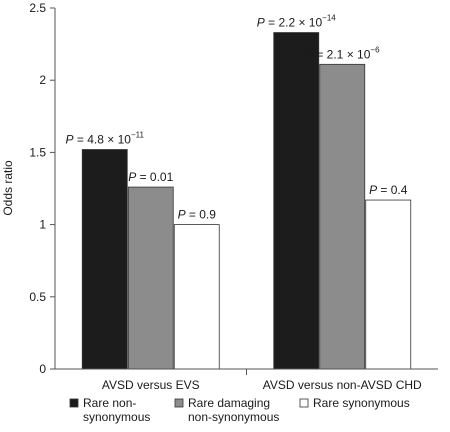 This screenshot has width=450, height=432. Describe the element at coordinates (342, 53) in the screenshot. I see `p-value-label: P = 2.1 × 10−6` at that location.